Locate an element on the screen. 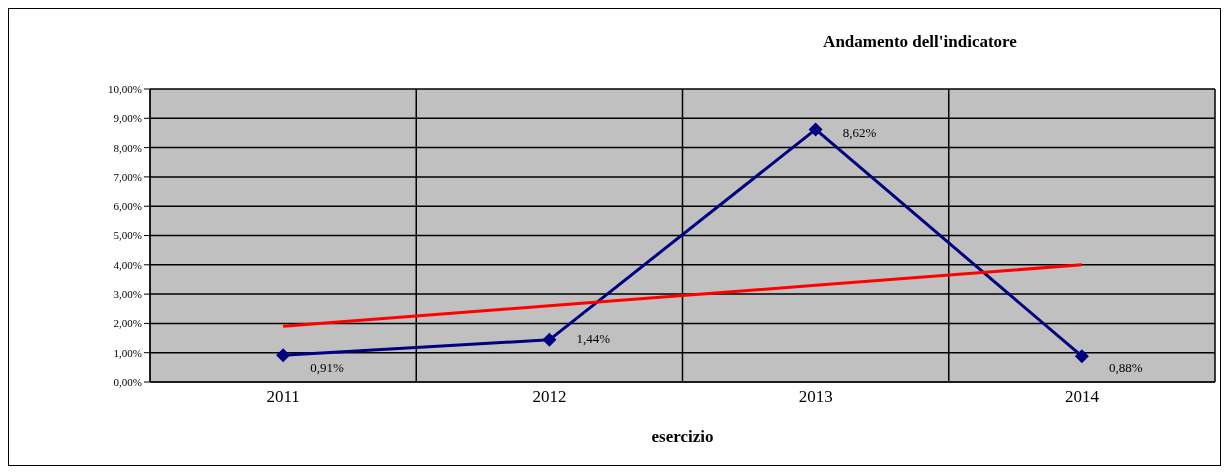 The image size is (1229, 474). y-tick-label: 7,00% is located at coordinates (127, 176).